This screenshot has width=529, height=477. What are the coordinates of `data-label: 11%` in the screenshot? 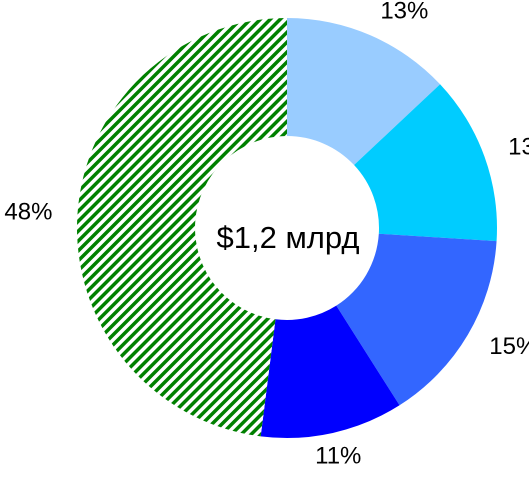 It's located at (338, 456).